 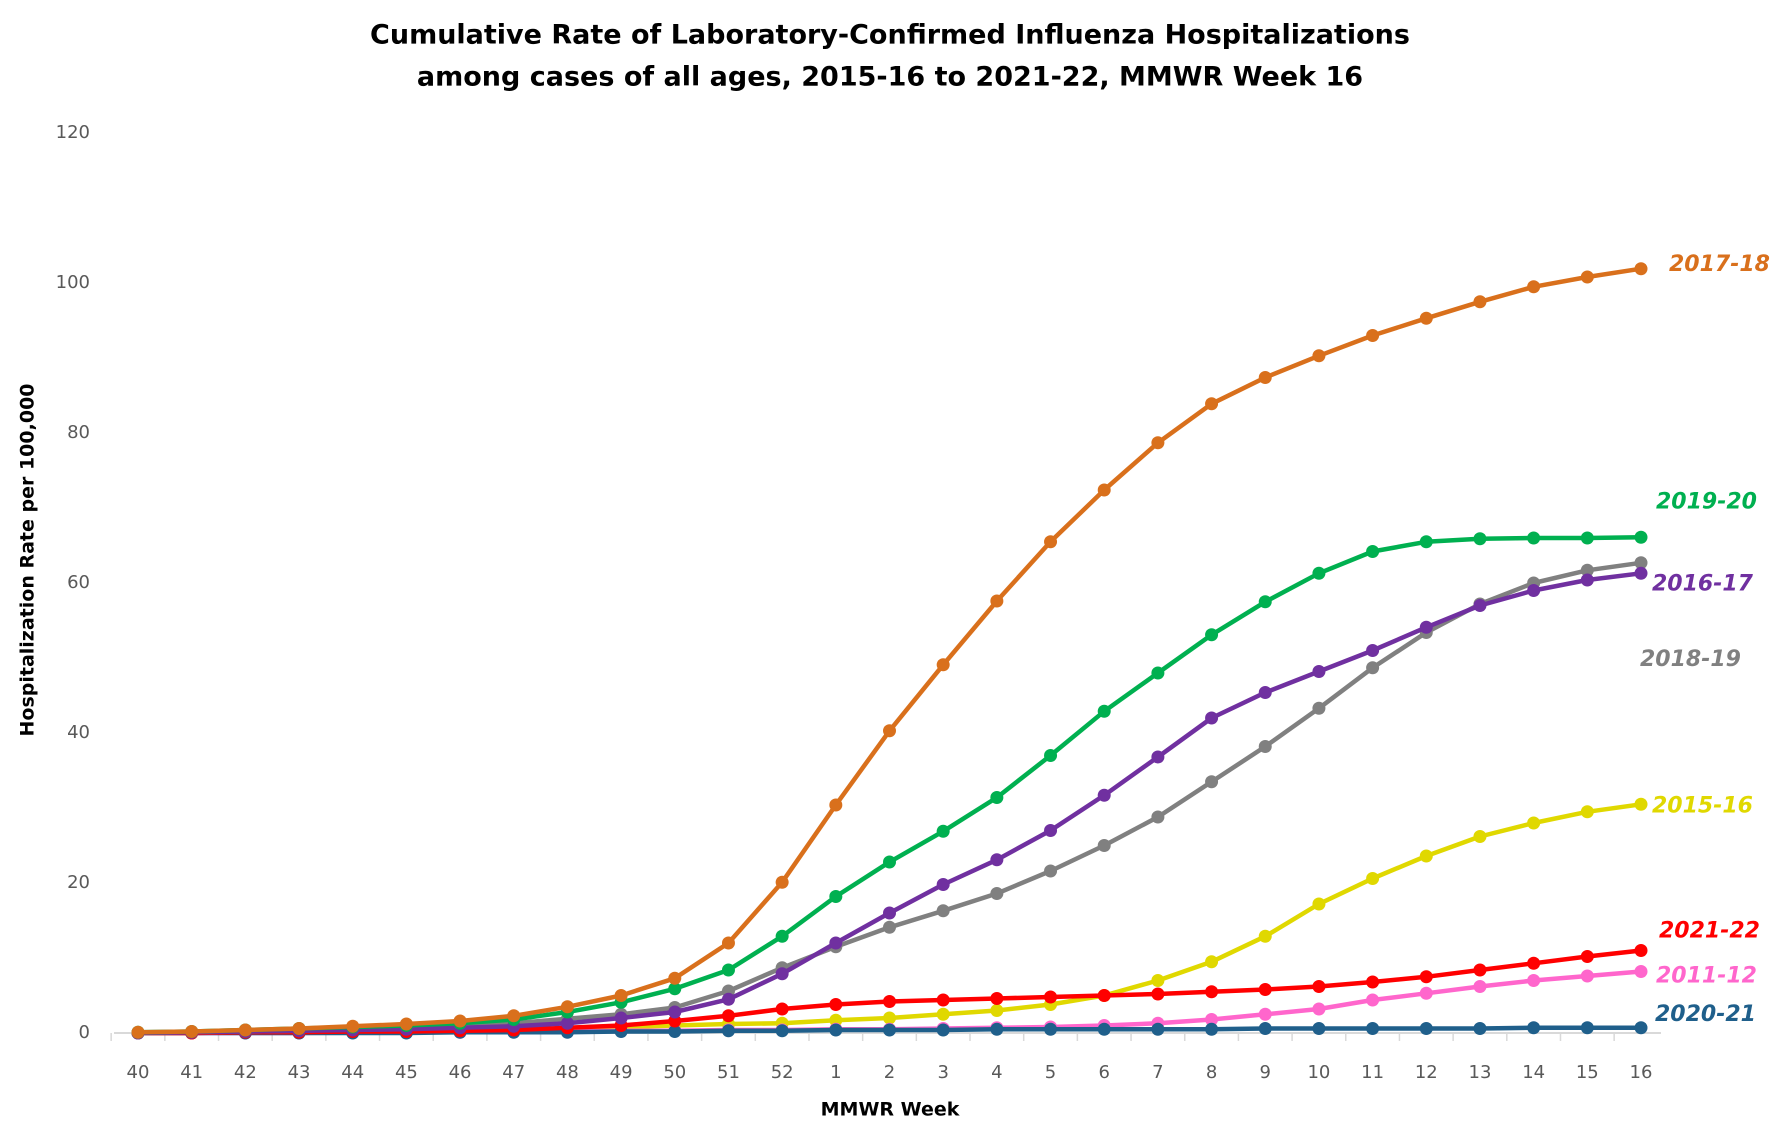 I want to click on x-tick-label: 49, so click(x=621, y=1072).